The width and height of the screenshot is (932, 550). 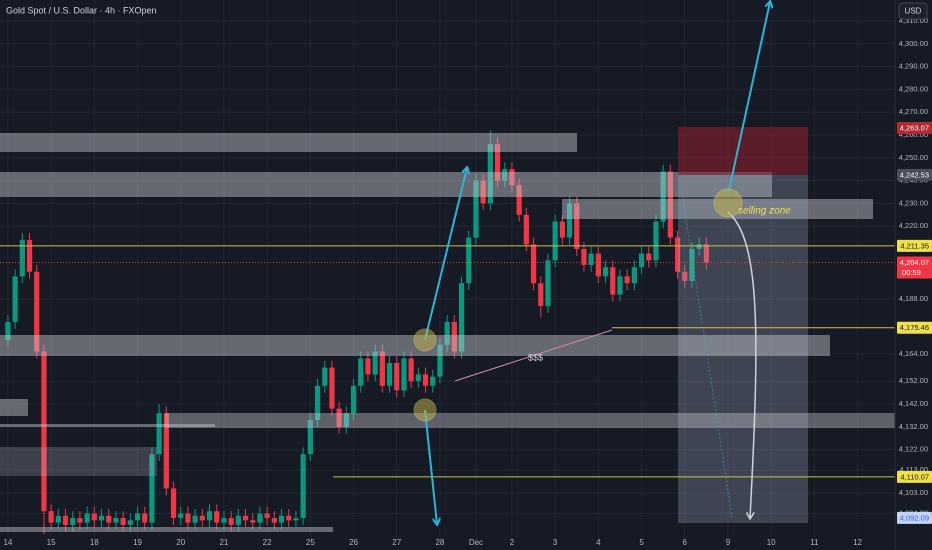 What do you see at coordinates (685, 542) in the screenshot?
I see `x-tick-label: 6` at bounding box center [685, 542].